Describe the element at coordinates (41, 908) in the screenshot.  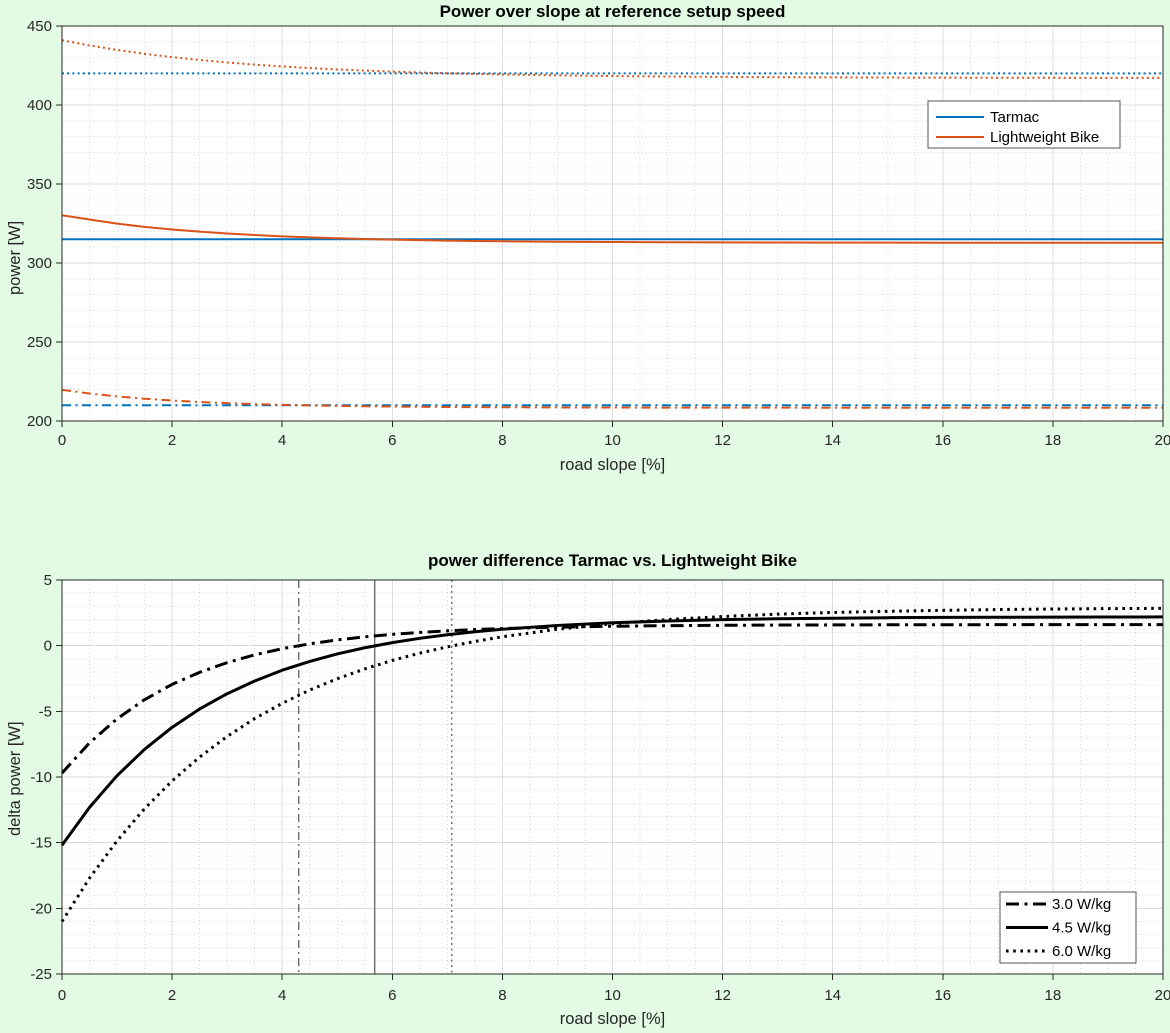
I see `y-tick-label: -20` at that location.